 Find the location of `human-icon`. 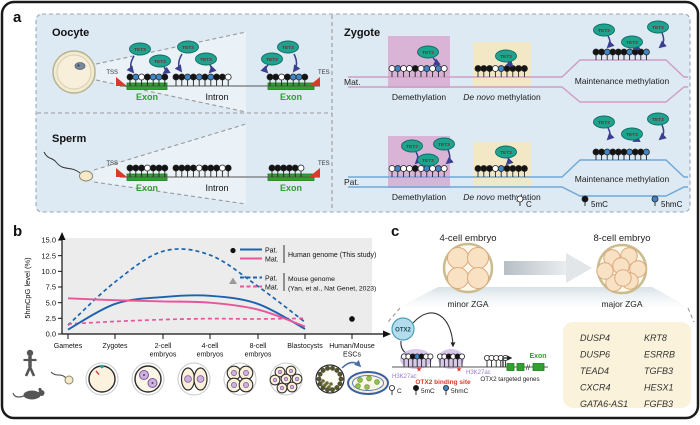

human-icon is located at coordinates (30, 363).